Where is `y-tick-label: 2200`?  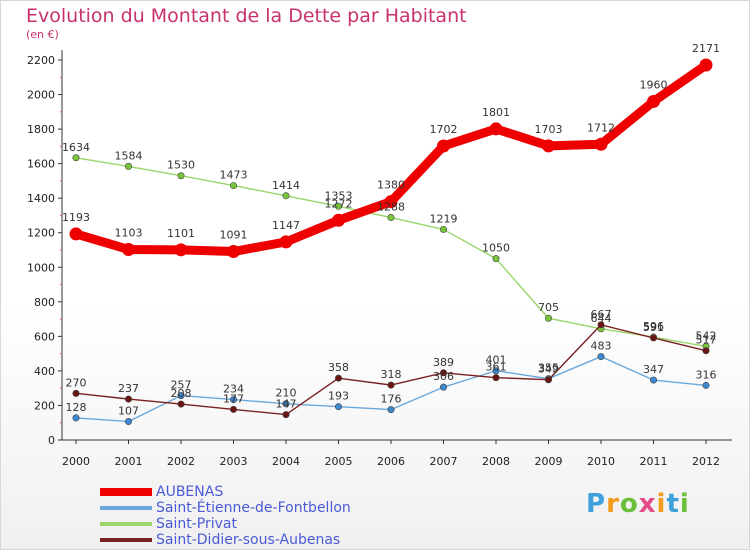
y-tick-label: 2200 is located at coordinates (41, 60).